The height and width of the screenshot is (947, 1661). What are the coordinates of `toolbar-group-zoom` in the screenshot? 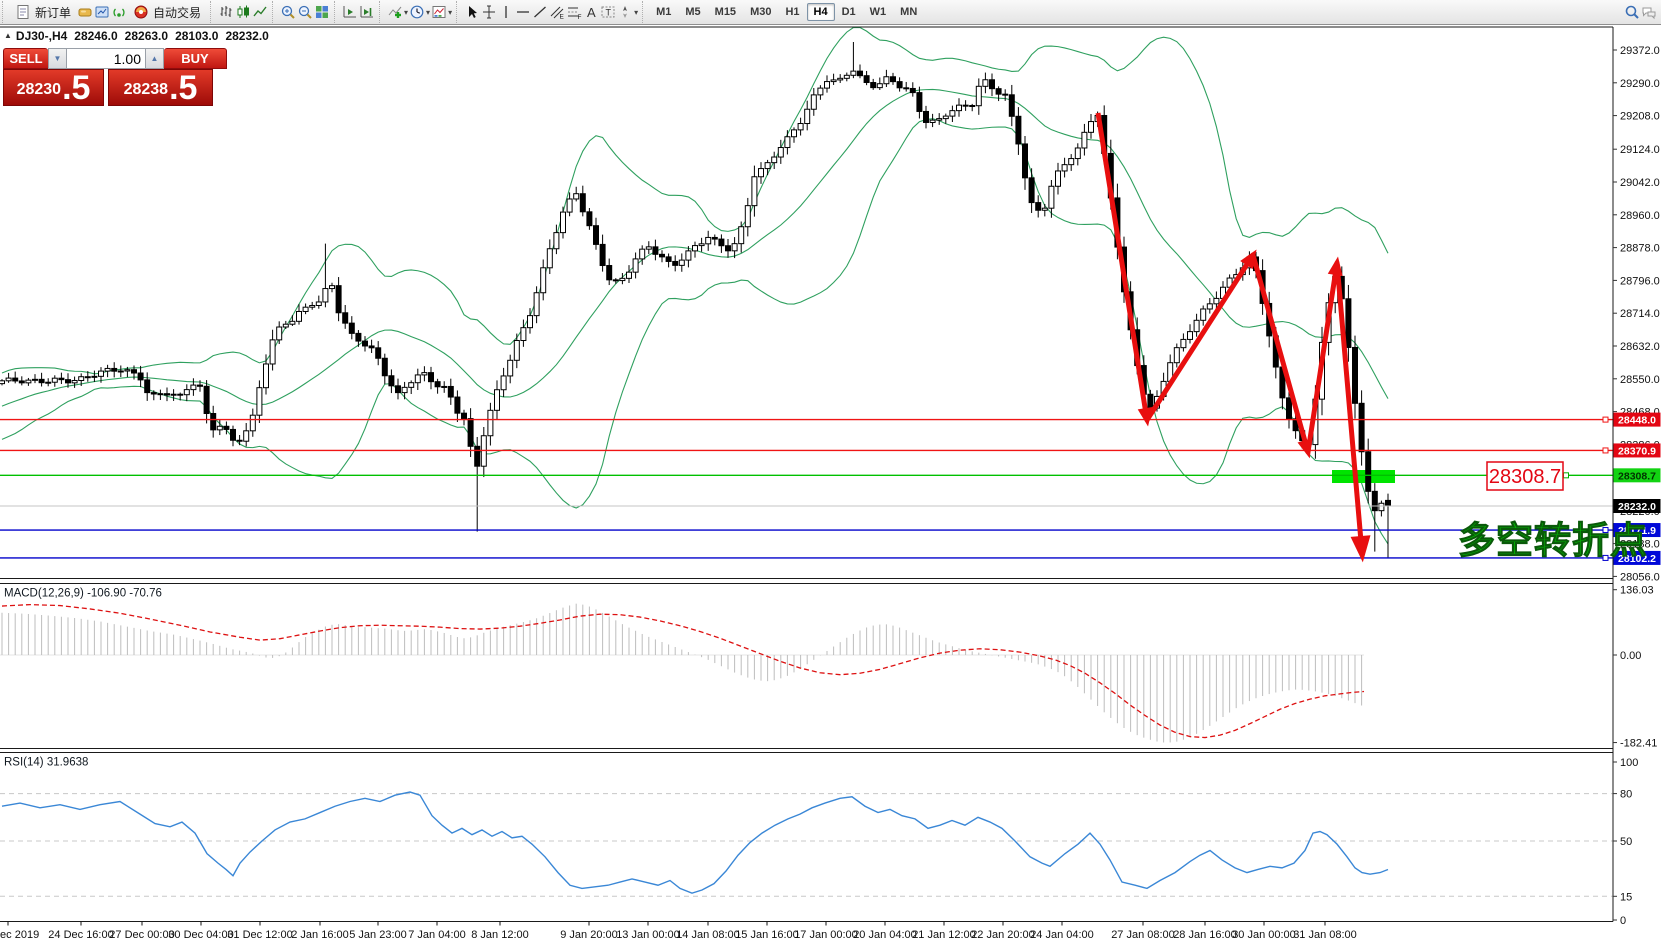 It's located at (303, 12).